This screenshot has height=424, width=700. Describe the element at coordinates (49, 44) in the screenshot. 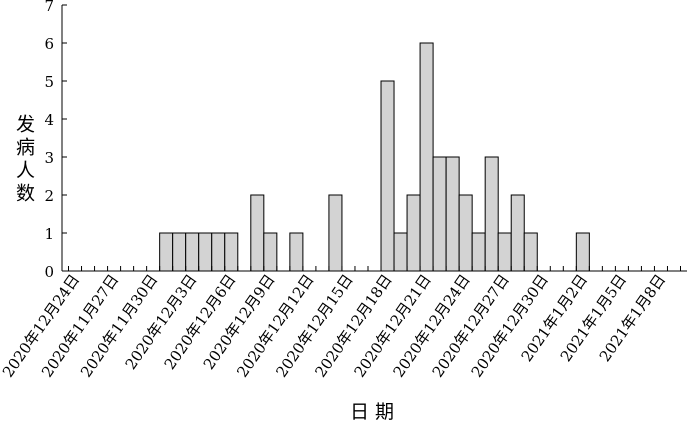

I see `y-tick-label-6: 6` at that location.